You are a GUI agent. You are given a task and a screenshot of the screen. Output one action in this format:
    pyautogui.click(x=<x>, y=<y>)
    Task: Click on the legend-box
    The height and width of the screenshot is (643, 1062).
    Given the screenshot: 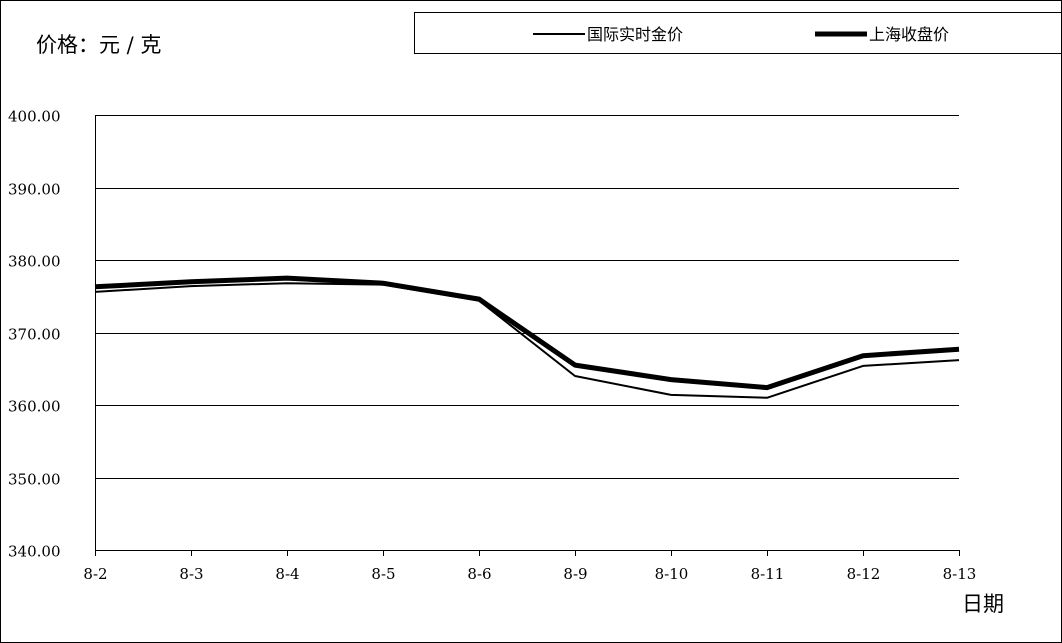 What is the action you would take?
    pyautogui.click(x=738, y=33)
    